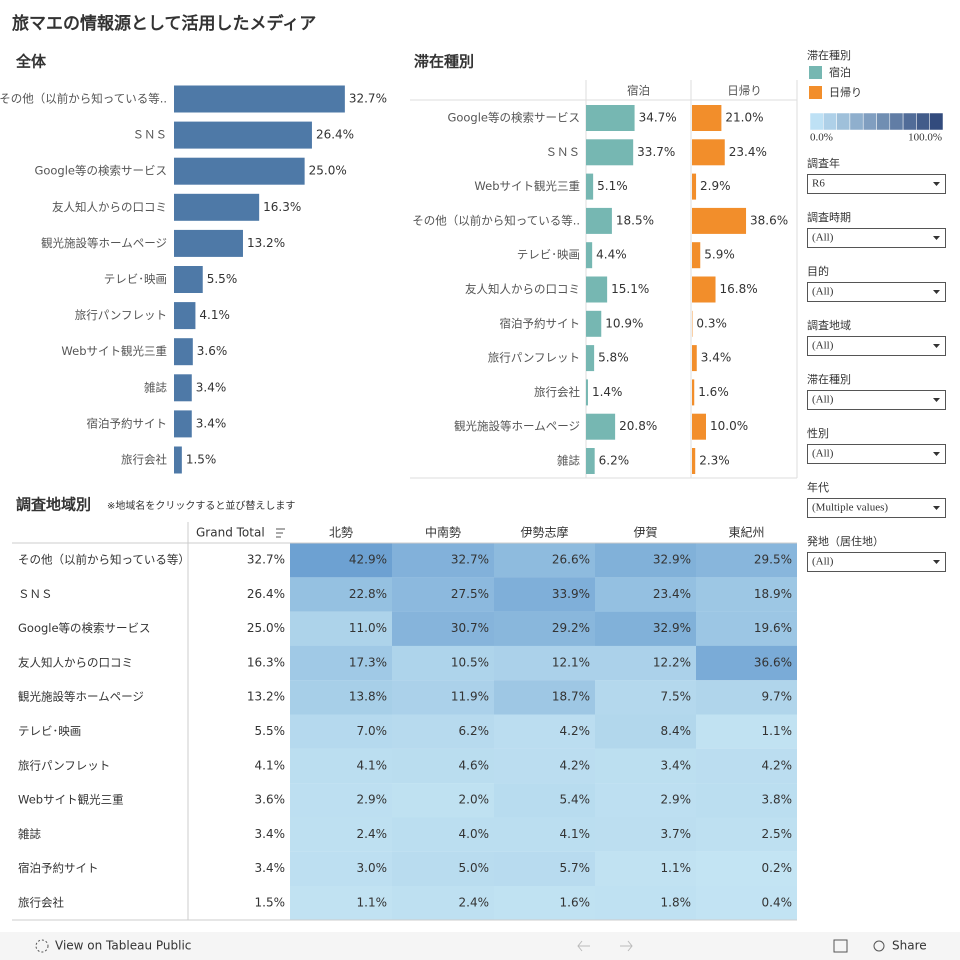  I want to click on row-label: 友人知人からの口コミ, so click(75, 662).